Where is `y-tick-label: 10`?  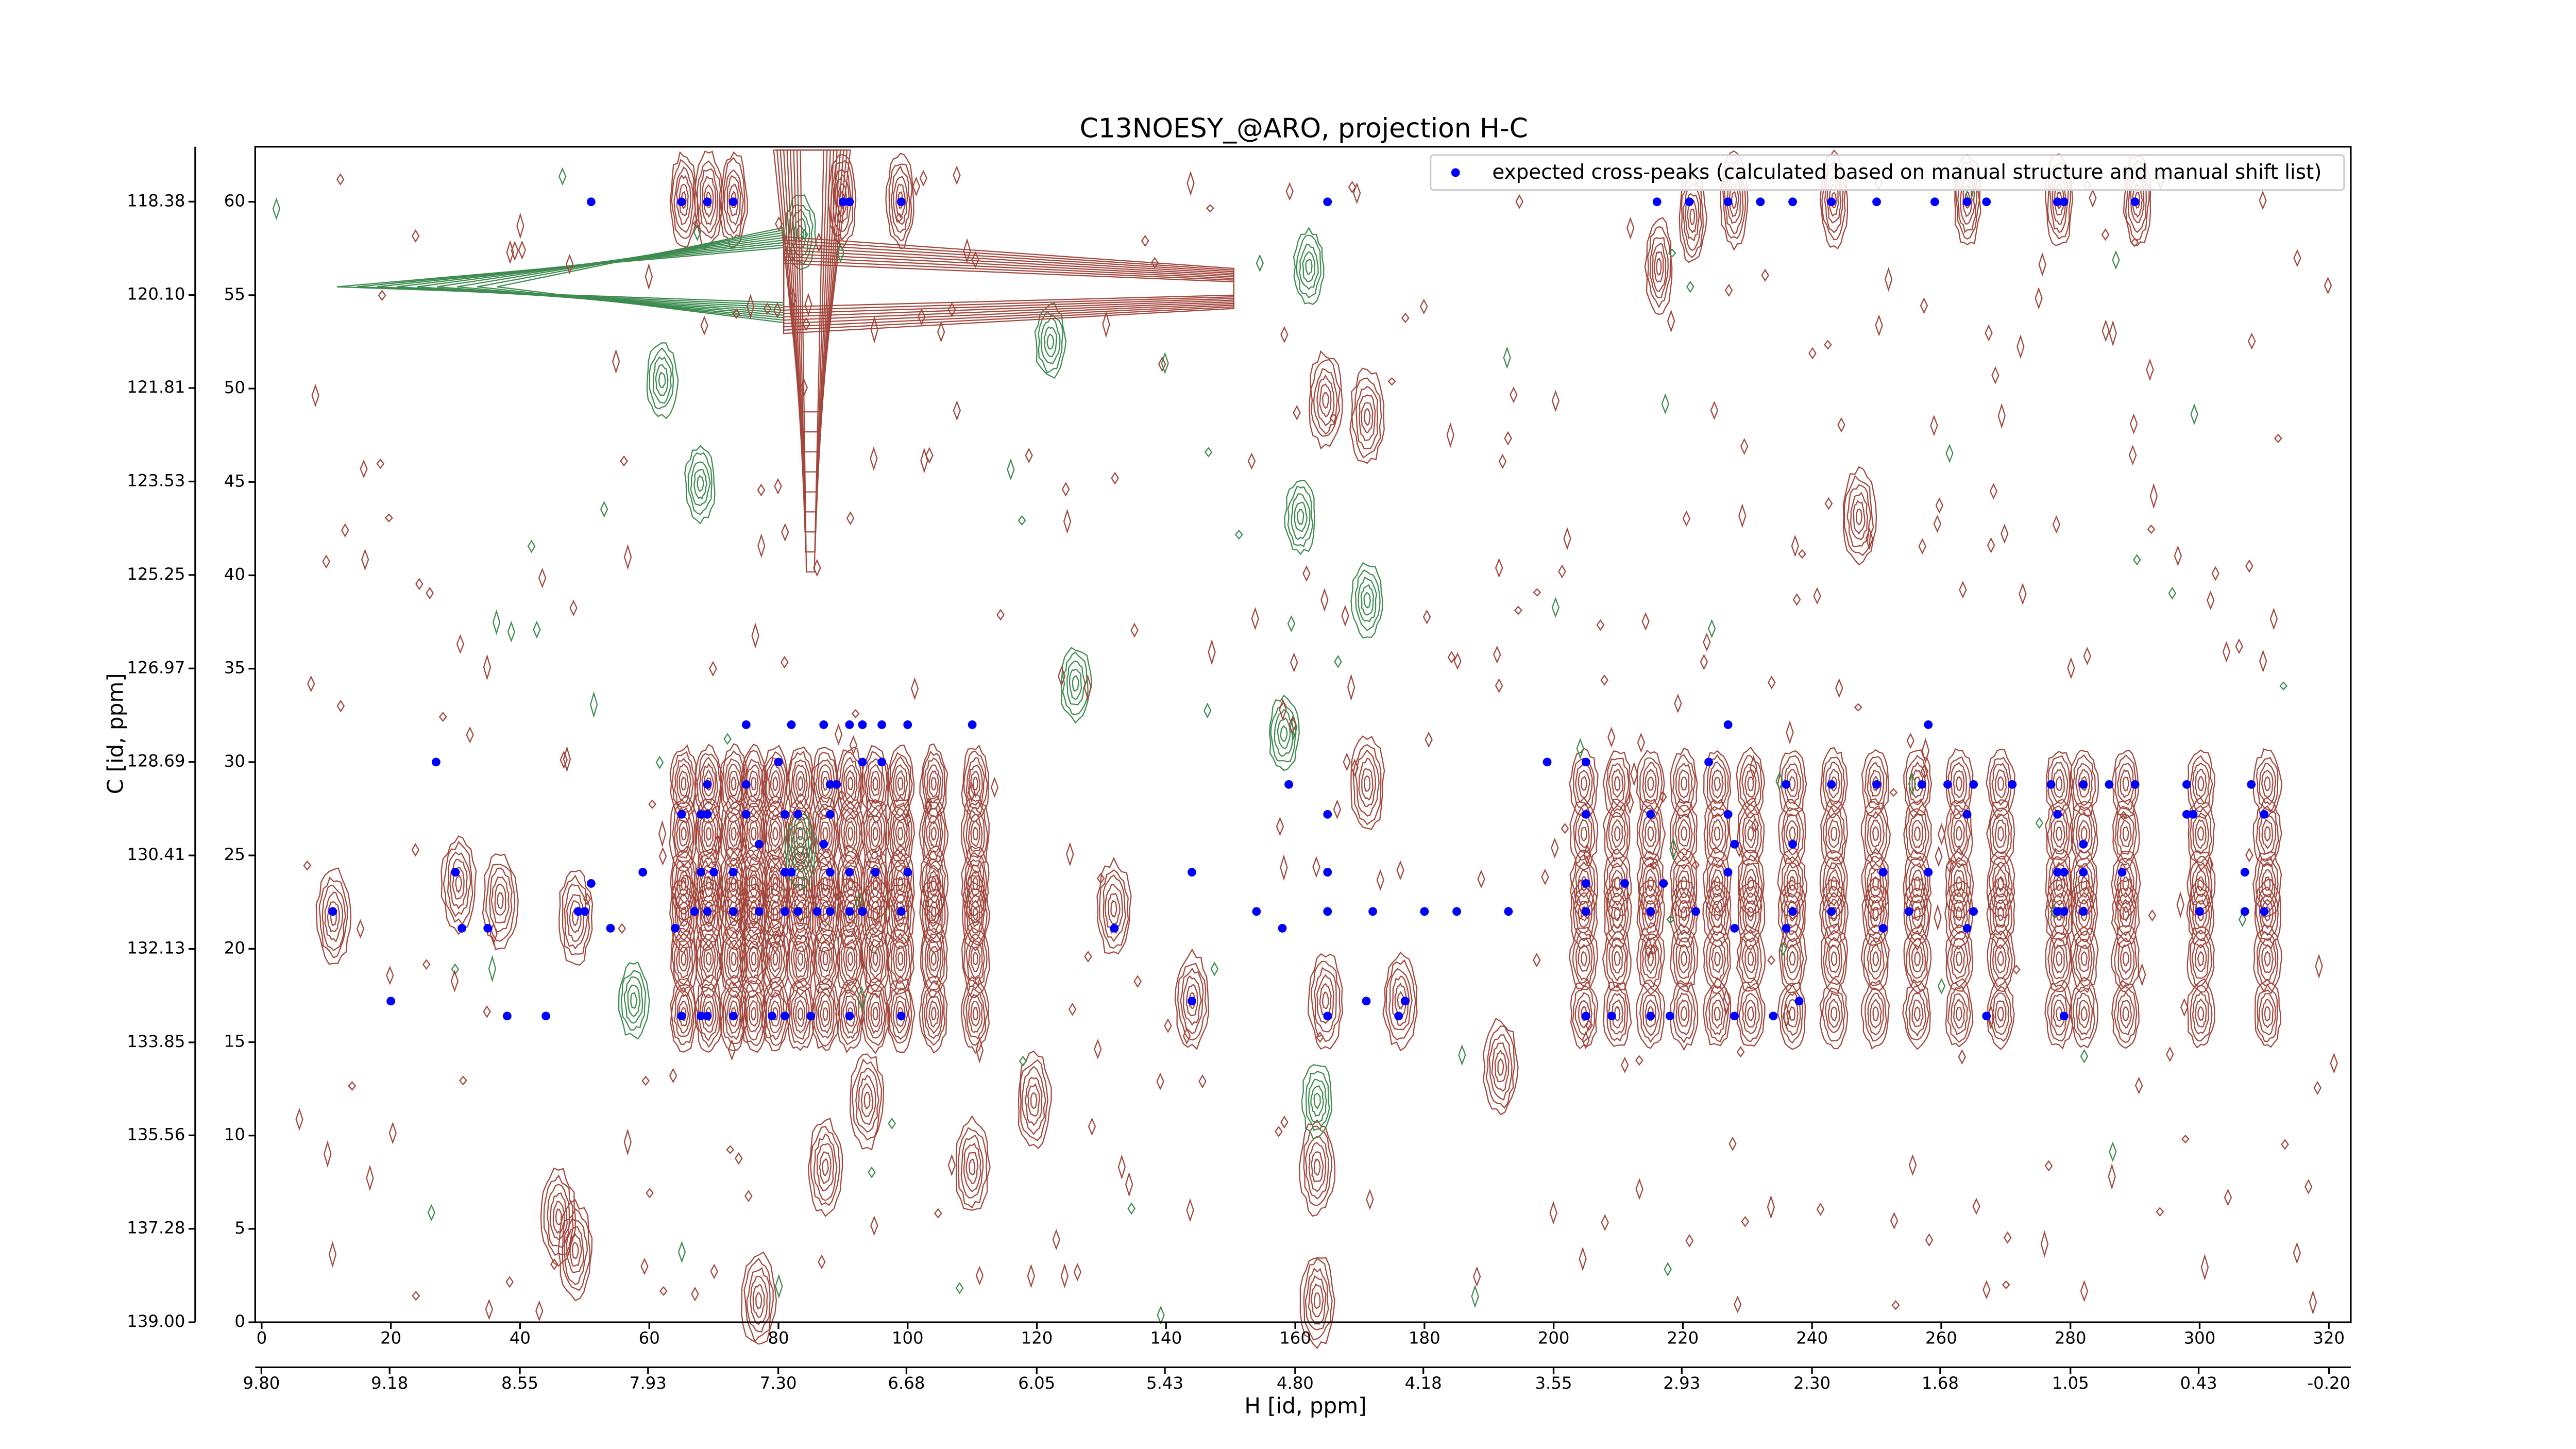 y-tick-label: 10 is located at coordinates (234, 1134).